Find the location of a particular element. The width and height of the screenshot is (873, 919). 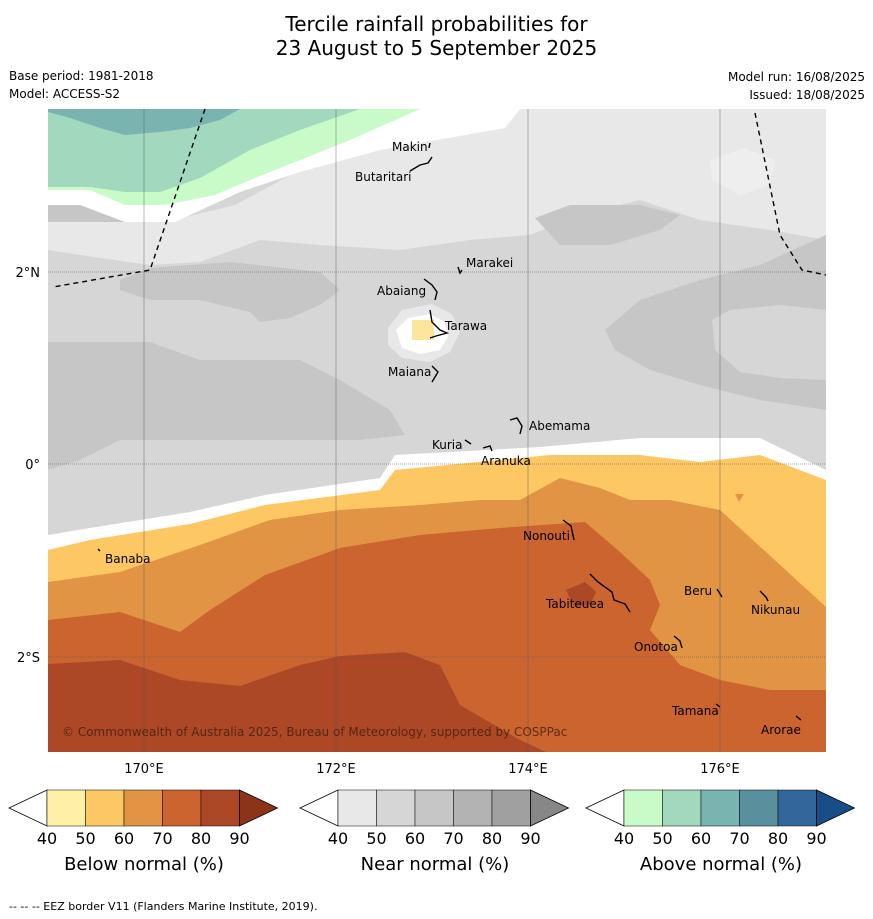

tarawa-outline is located at coordinates (439, 324).